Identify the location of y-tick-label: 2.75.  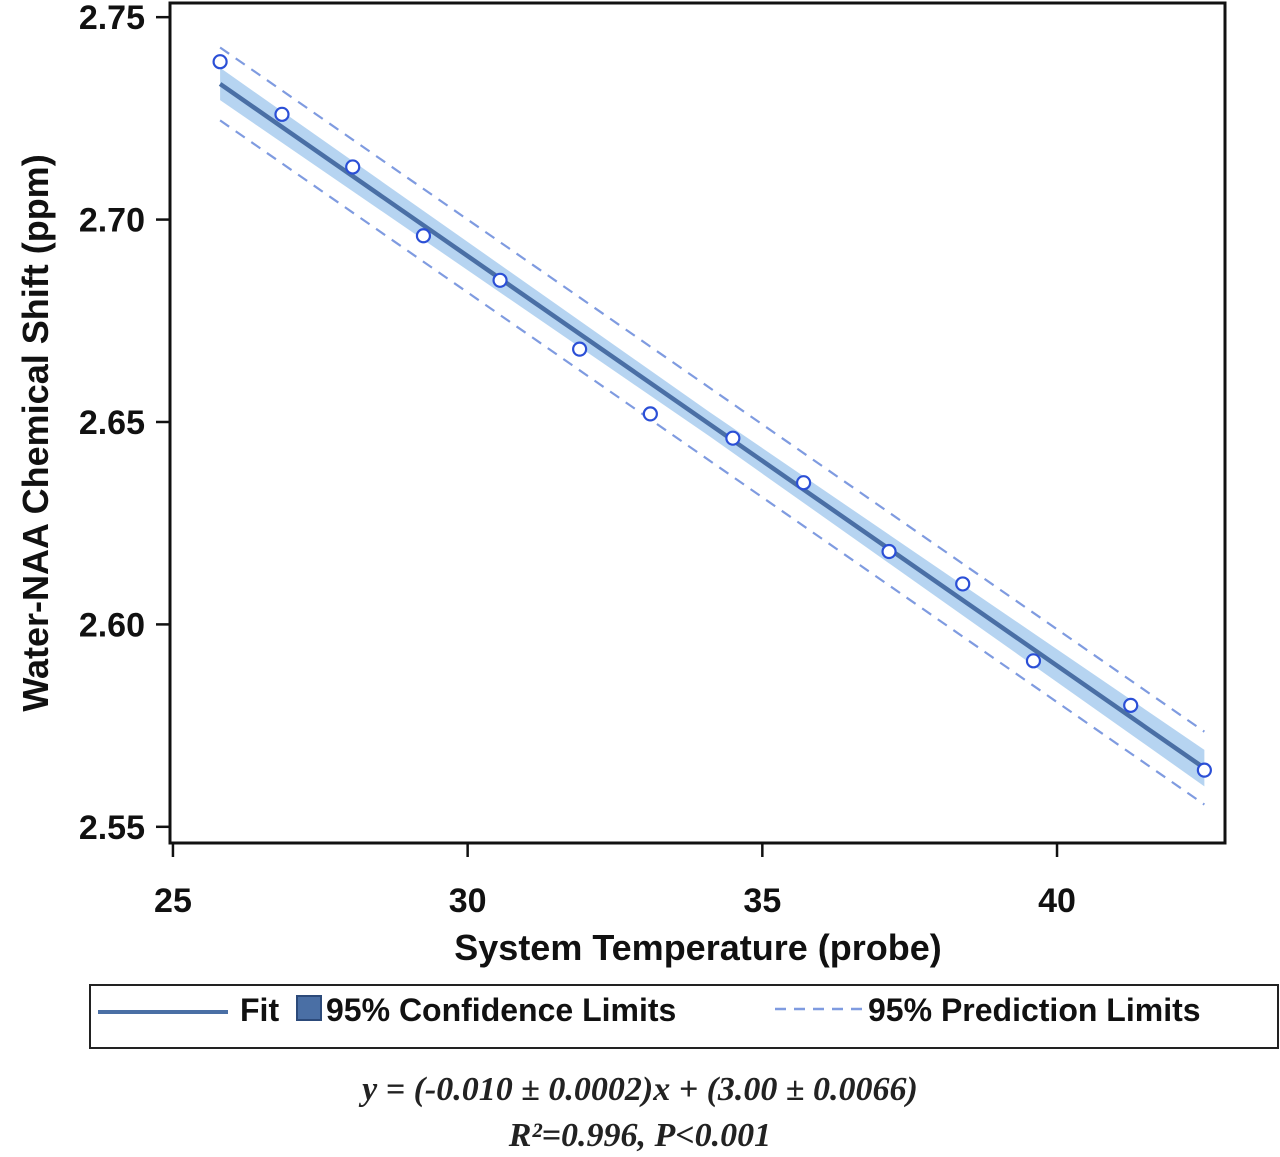
(112, 18).